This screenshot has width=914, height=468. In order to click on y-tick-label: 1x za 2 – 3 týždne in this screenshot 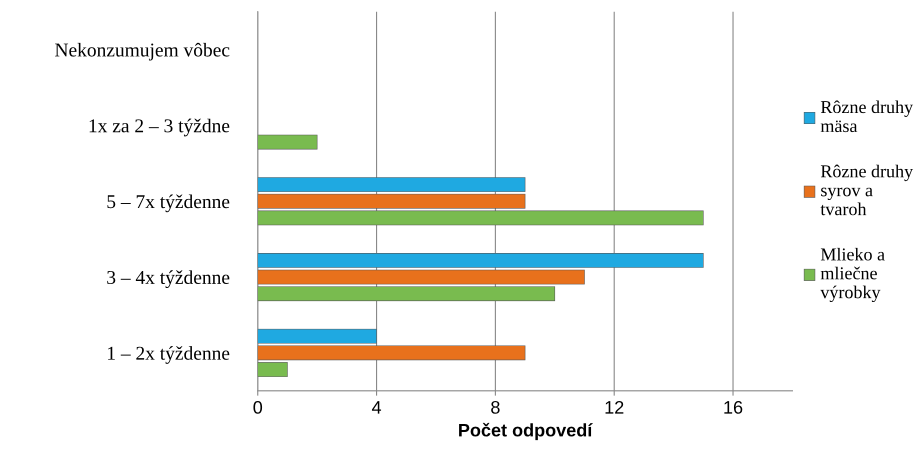, I will do `click(160, 127)`.